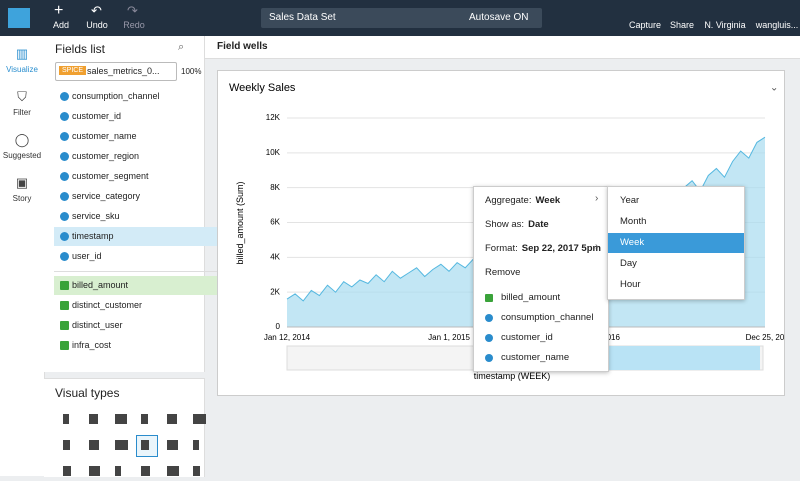 This screenshot has height=481, width=800. What do you see at coordinates (527, 337) in the screenshot?
I see `menu-field: customer_id` at bounding box center [527, 337].